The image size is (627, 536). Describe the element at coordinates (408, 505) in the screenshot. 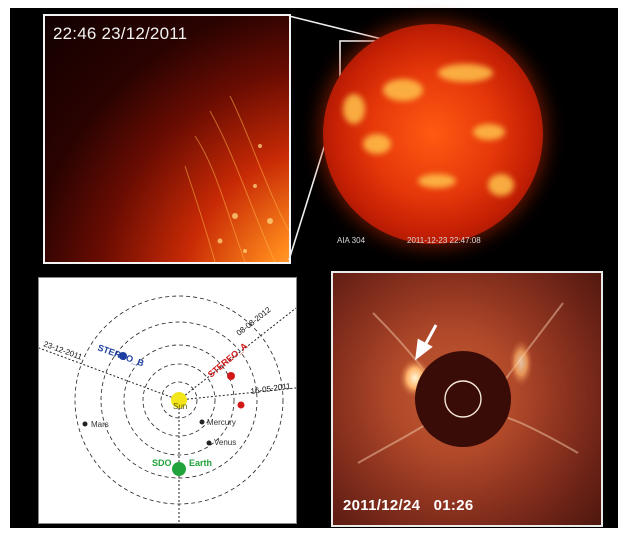

I see `coronagraph-timestamp: 2011/12/24 01:26` at that location.